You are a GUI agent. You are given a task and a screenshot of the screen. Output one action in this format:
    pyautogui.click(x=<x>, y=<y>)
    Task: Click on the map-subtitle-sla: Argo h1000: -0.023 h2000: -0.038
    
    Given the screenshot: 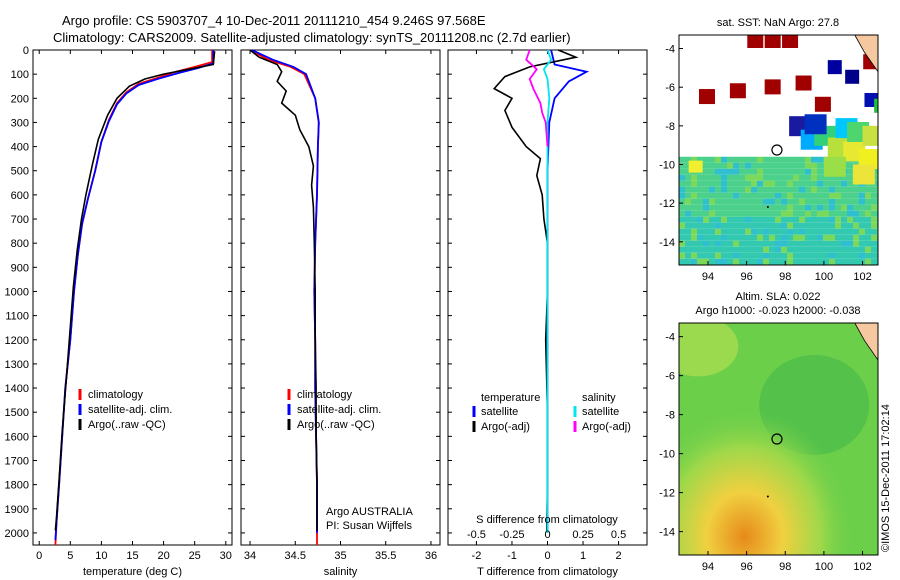 What is the action you would take?
    pyautogui.click(x=777, y=311)
    